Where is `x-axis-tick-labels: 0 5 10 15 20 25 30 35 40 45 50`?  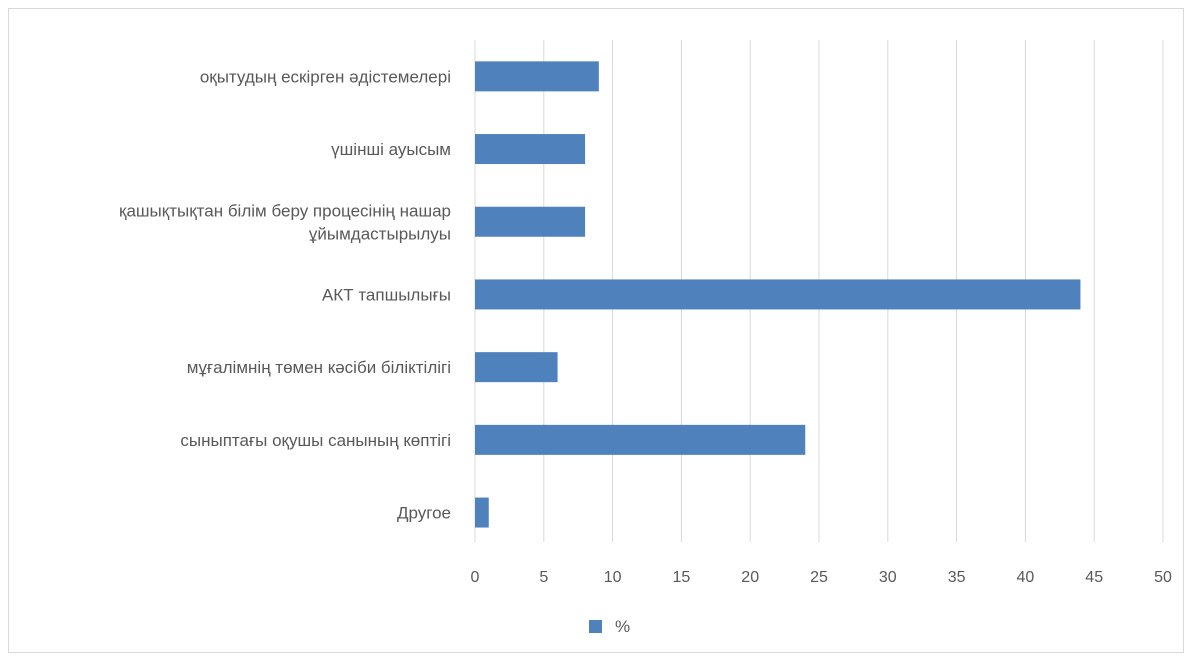
x-axis-tick-labels: 0 5 10 15 20 25 30 35 40 45 50 is located at coordinates (821, 577).